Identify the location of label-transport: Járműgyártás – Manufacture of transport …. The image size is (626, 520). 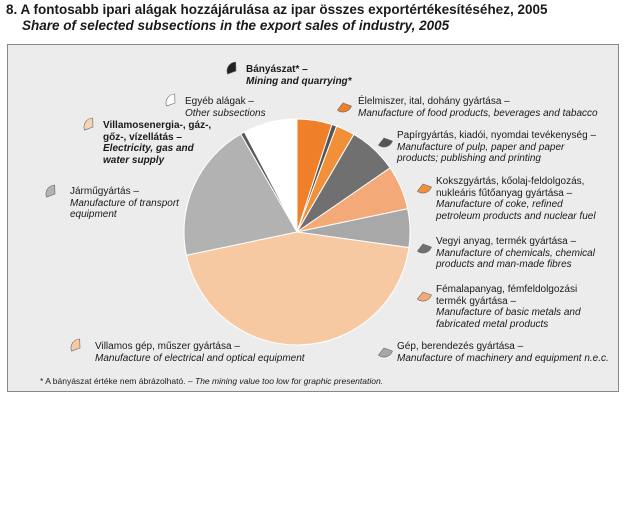
(124, 203).